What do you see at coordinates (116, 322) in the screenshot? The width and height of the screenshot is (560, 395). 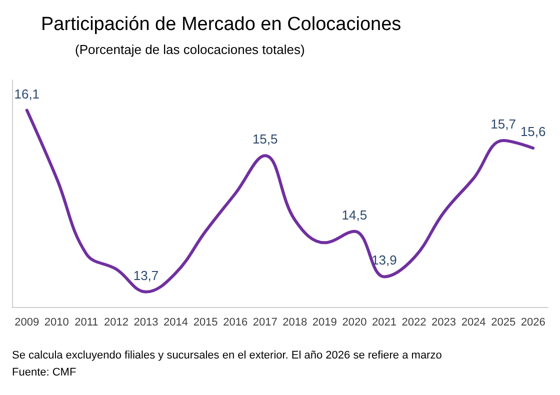 I see `x-tick-label: 2012` at bounding box center [116, 322].